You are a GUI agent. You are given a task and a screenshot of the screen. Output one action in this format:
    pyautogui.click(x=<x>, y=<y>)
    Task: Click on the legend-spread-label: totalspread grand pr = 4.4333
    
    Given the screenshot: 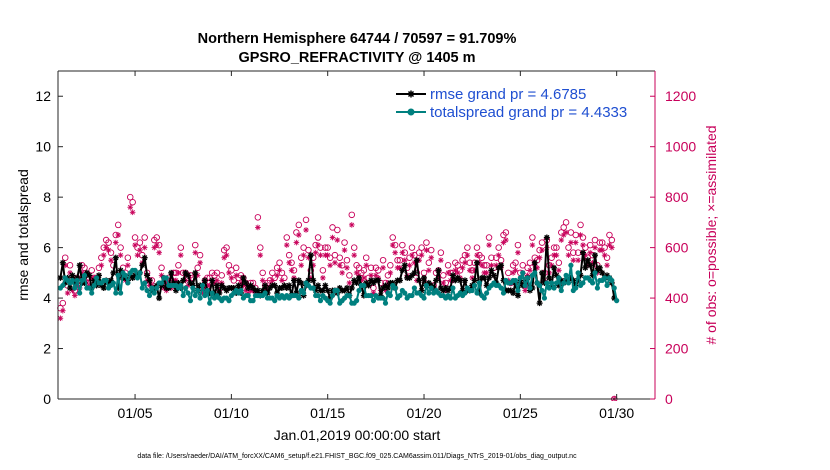 What is the action you would take?
    pyautogui.click(x=528, y=112)
    